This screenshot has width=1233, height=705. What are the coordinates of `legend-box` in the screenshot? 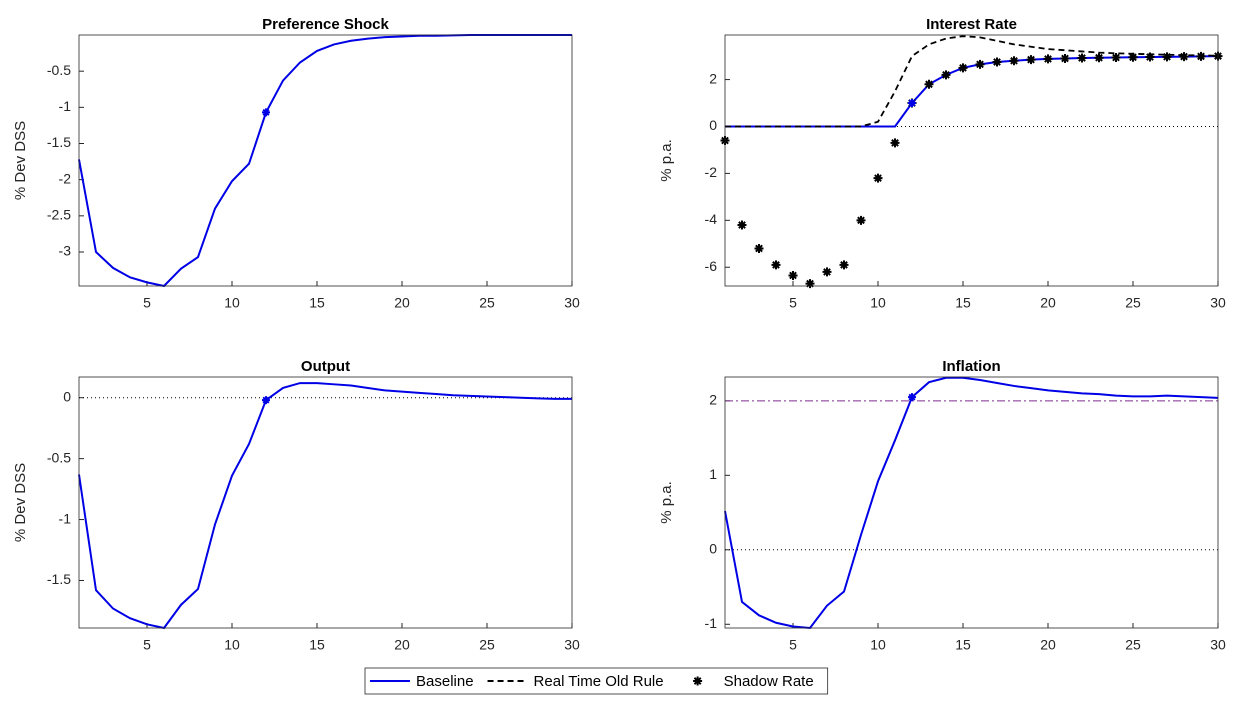 It's located at (596, 681).